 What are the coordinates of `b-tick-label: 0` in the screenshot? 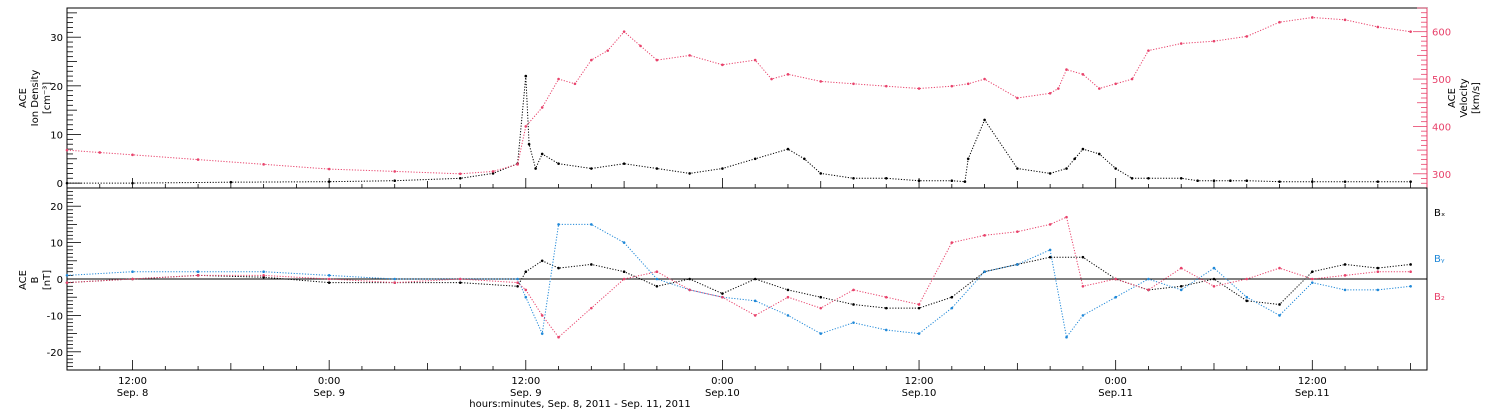 It's located at (60, 280).